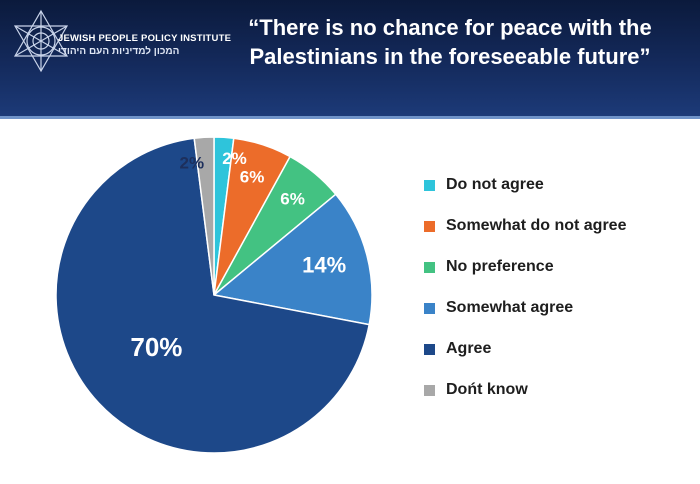 This screenshot has height=484, width=700. Describe the element at coordinates (252, 176) in the screenshot. I see `data-label-somewhat-do-not-agree: 6%` at that location.